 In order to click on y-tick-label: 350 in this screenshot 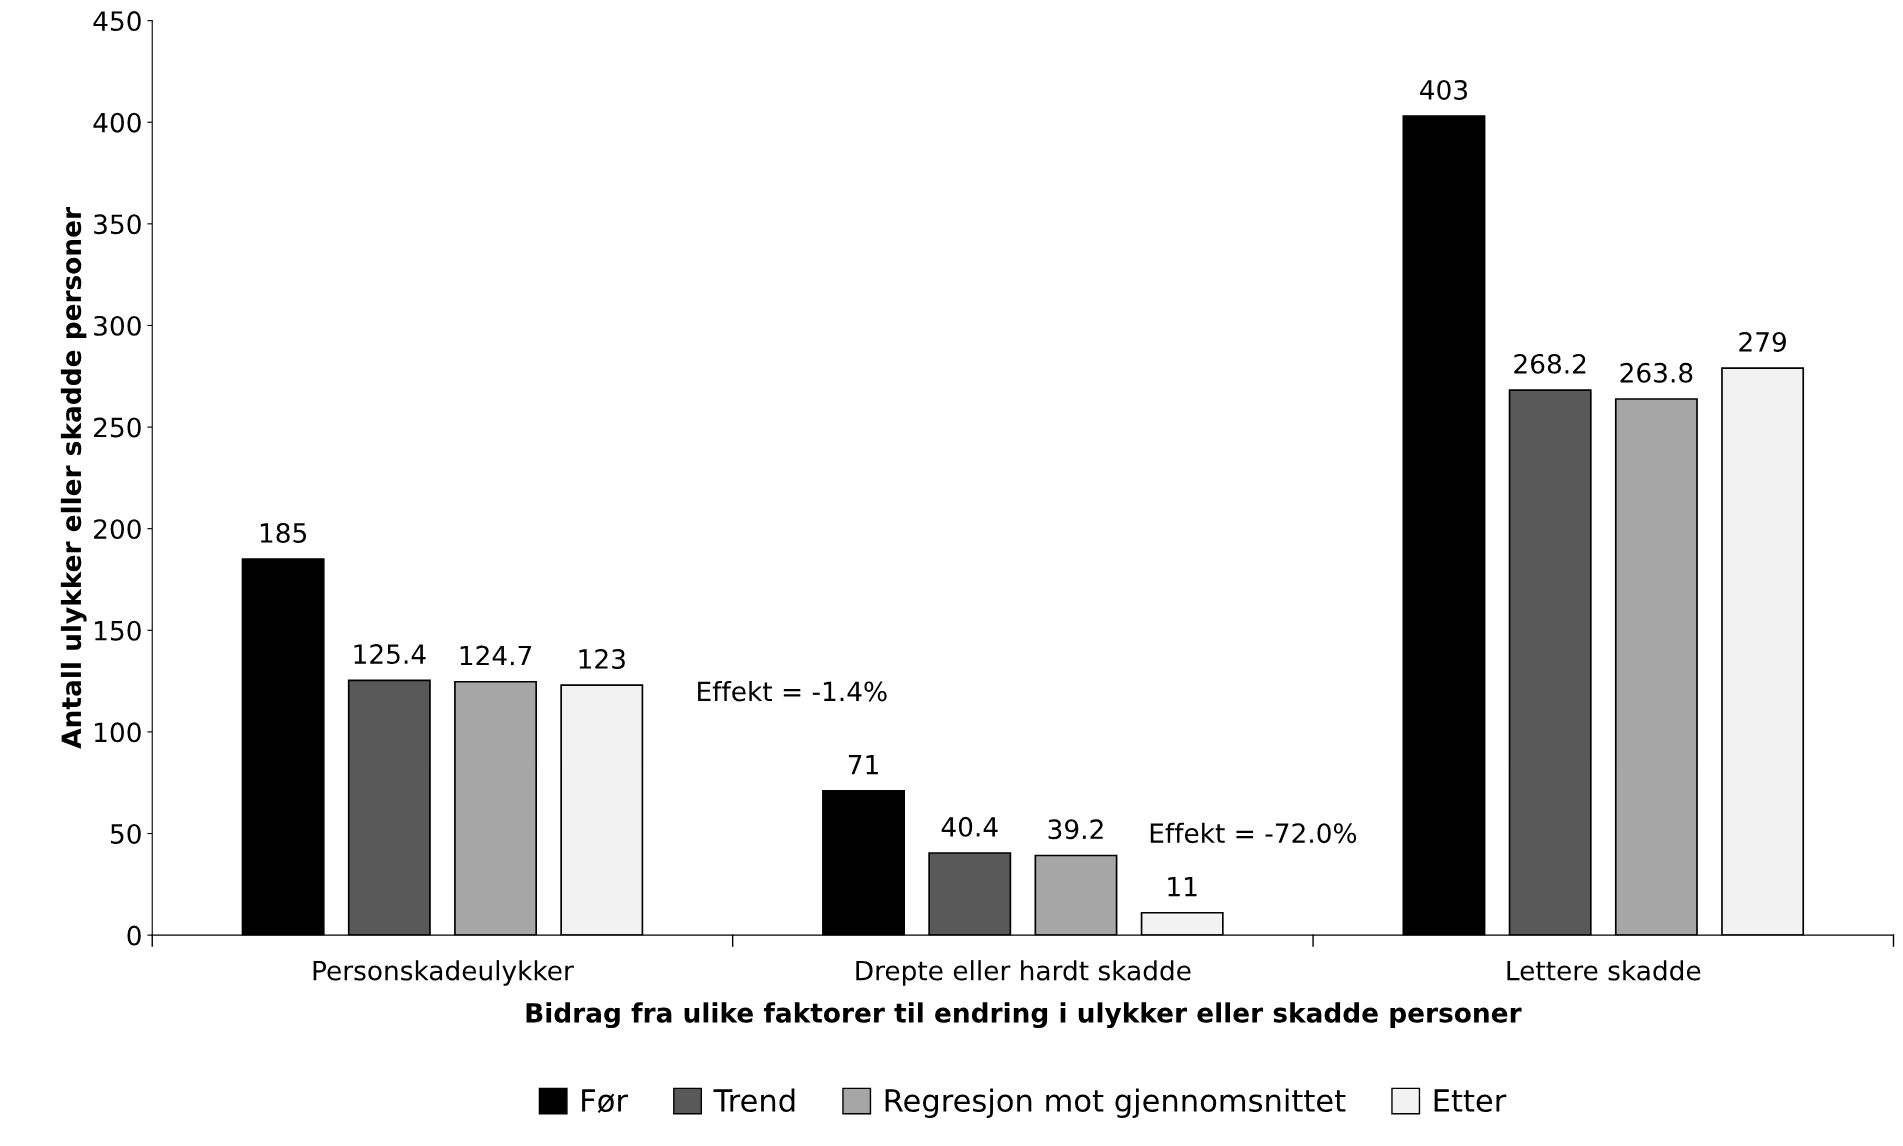, I will do `click(117, 224)`.